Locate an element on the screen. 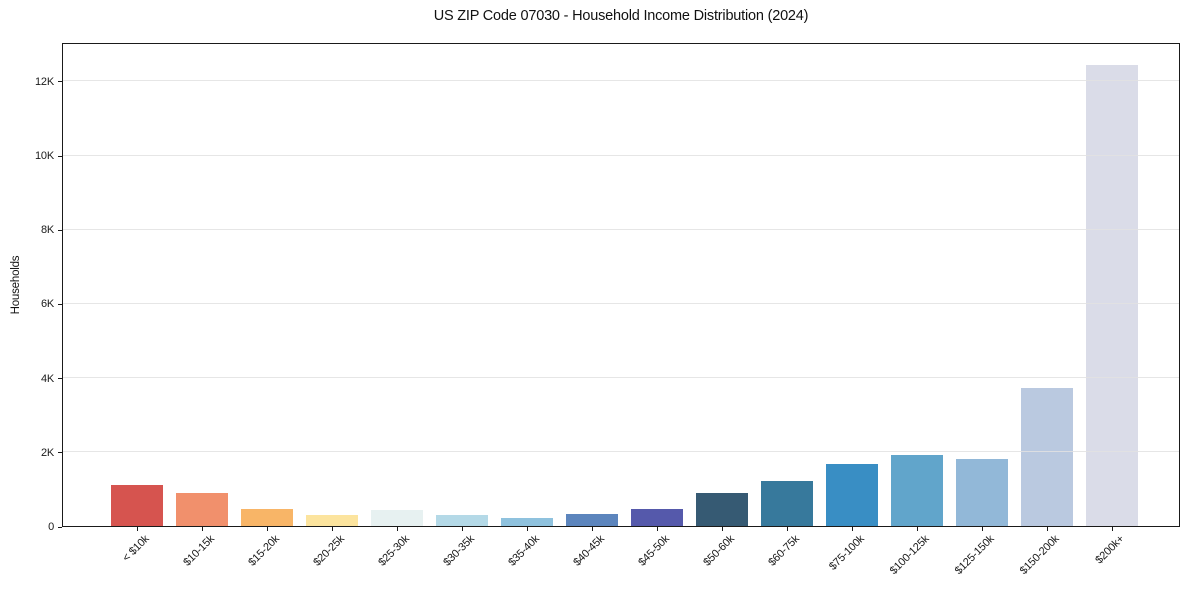 Image resolution: width=1189 pixels, height=590 pixels. xtick-label-60-75k: $60-75k is located at coordinates (783, 551).